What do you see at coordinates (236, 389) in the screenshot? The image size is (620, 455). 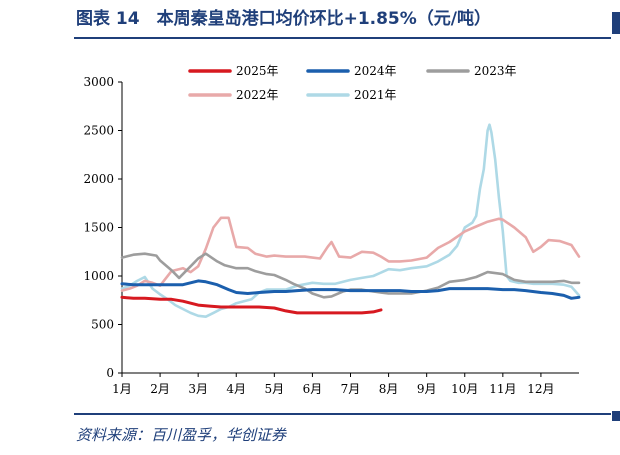 I see `x-tick-label: 4月` at bounding box center [236, 389].